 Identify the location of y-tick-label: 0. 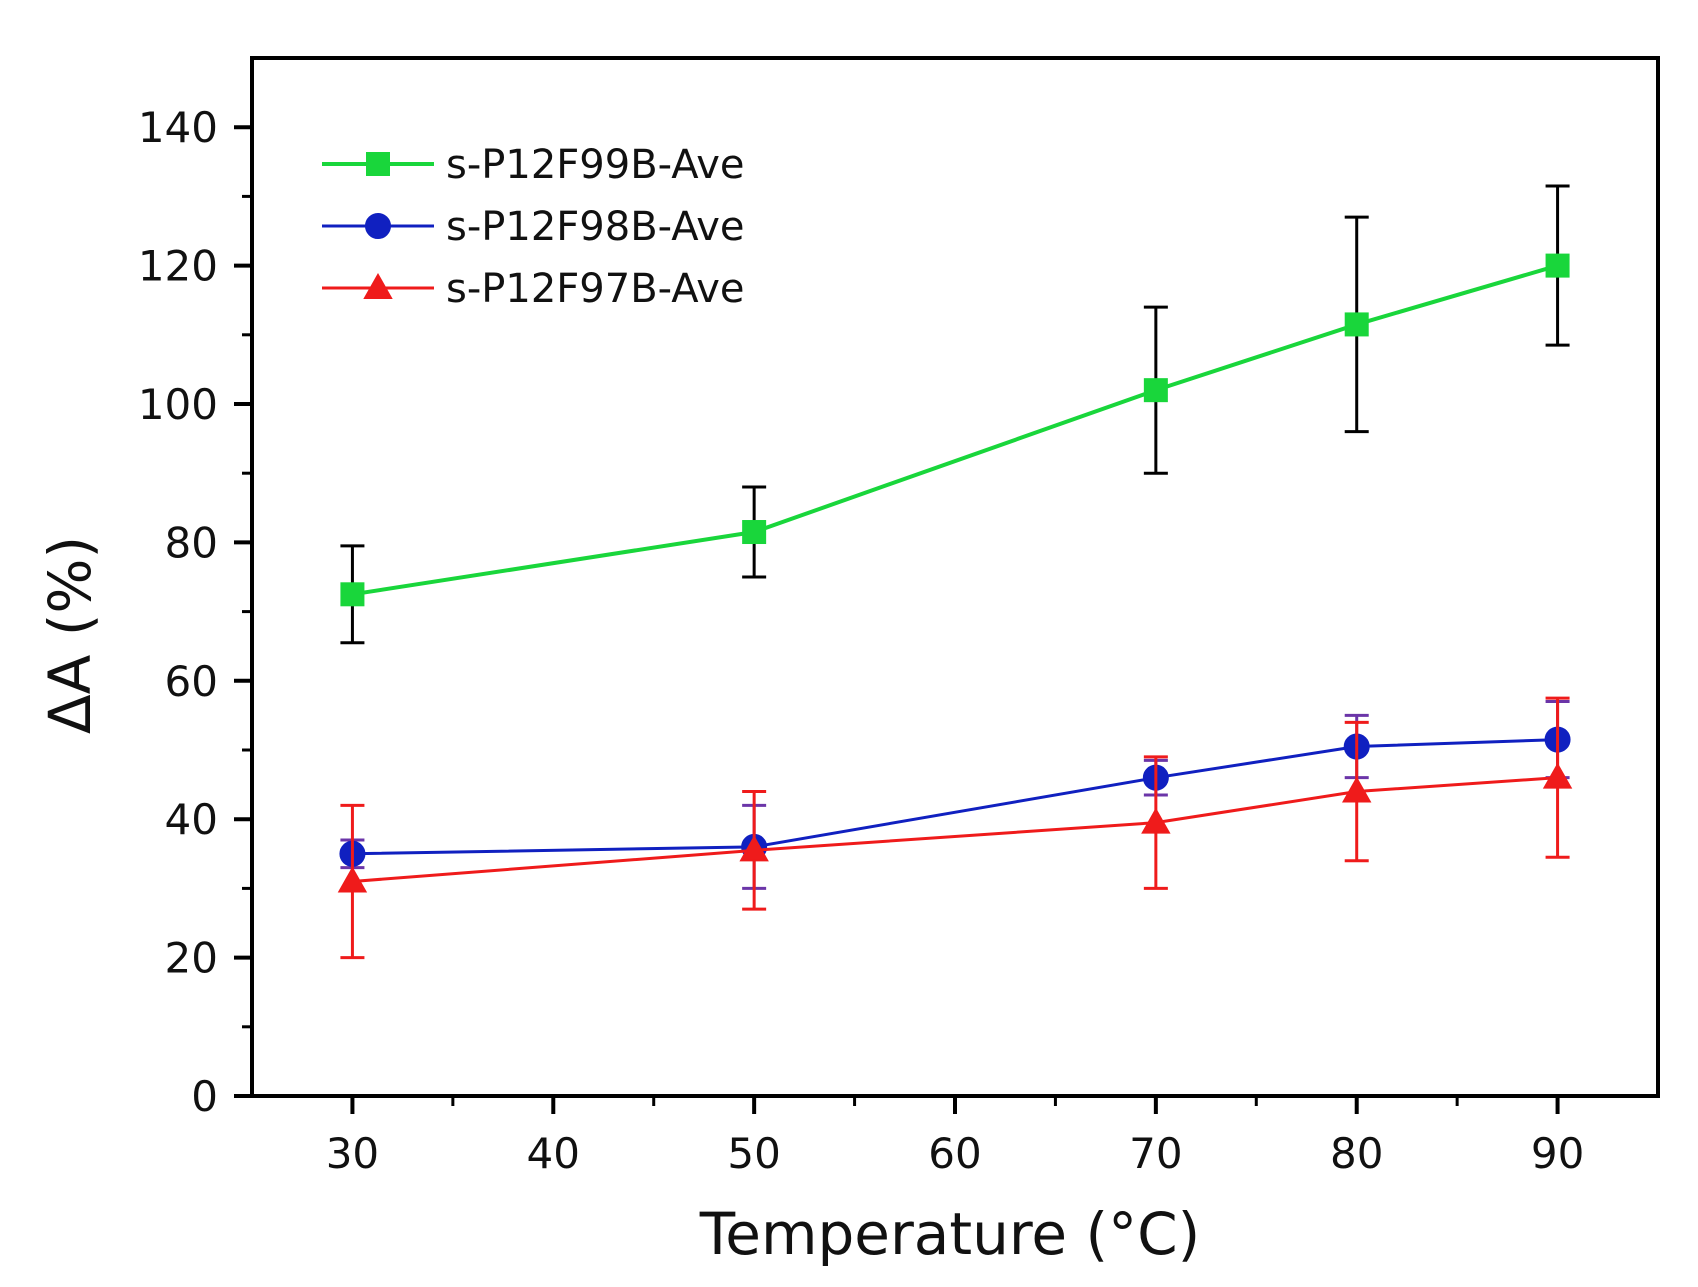
(204, 1096).